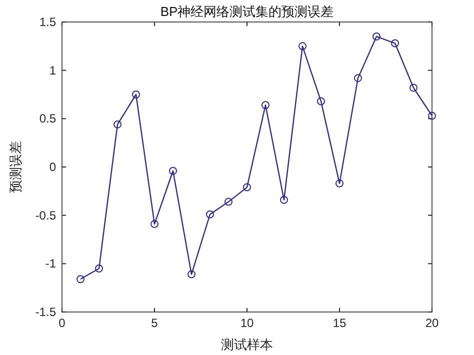  What do you see at coordinates (62, 323) in the screenshot?
I see `x-tick-label: 0` at bounding box center [62, 323].